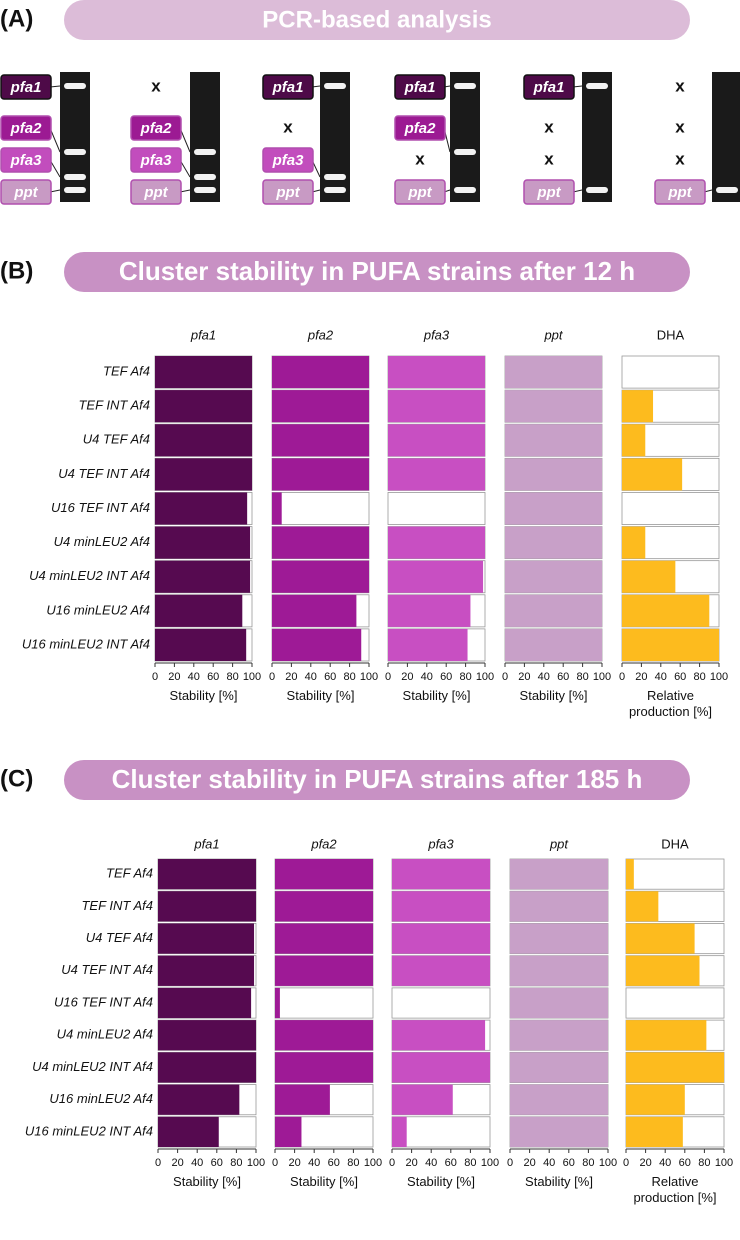 This screenshot has width=740, height=1240. I want to click on category-label: U16 minLEU2 Af4, so click(101, 1098).